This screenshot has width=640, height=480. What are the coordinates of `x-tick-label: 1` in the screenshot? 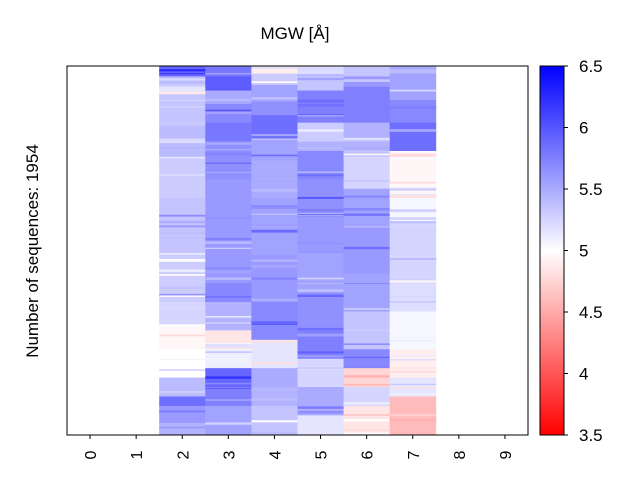 It's located at (137, 454).